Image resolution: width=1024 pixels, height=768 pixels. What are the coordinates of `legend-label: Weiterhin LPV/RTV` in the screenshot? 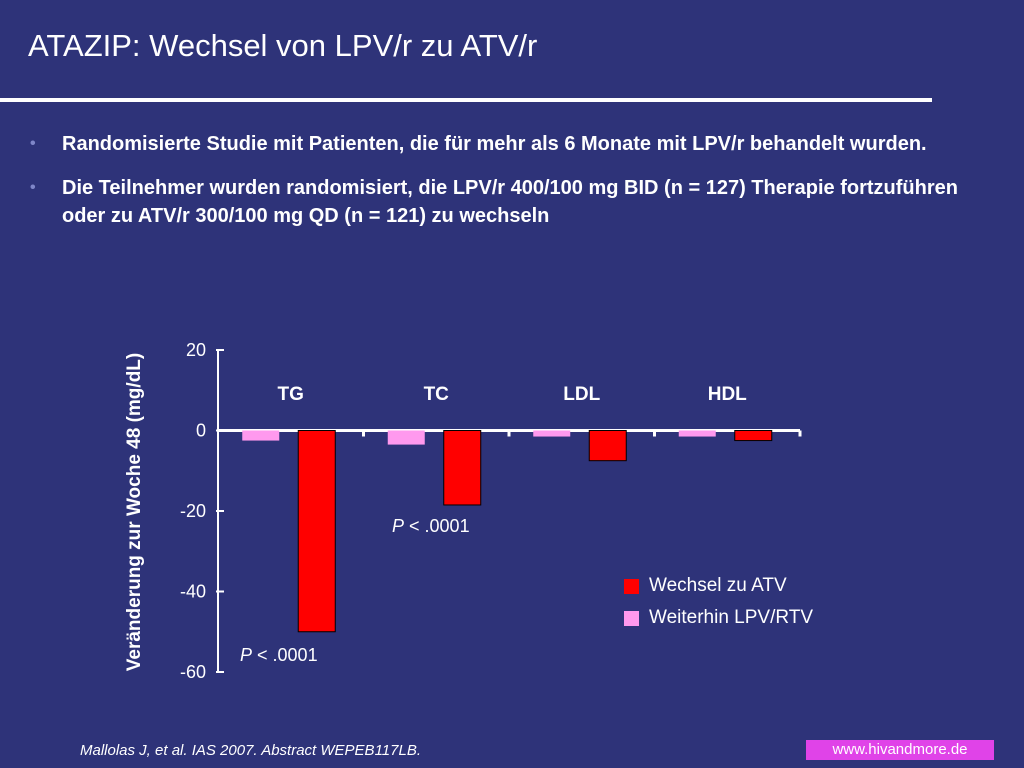 It's located at (731, 617).